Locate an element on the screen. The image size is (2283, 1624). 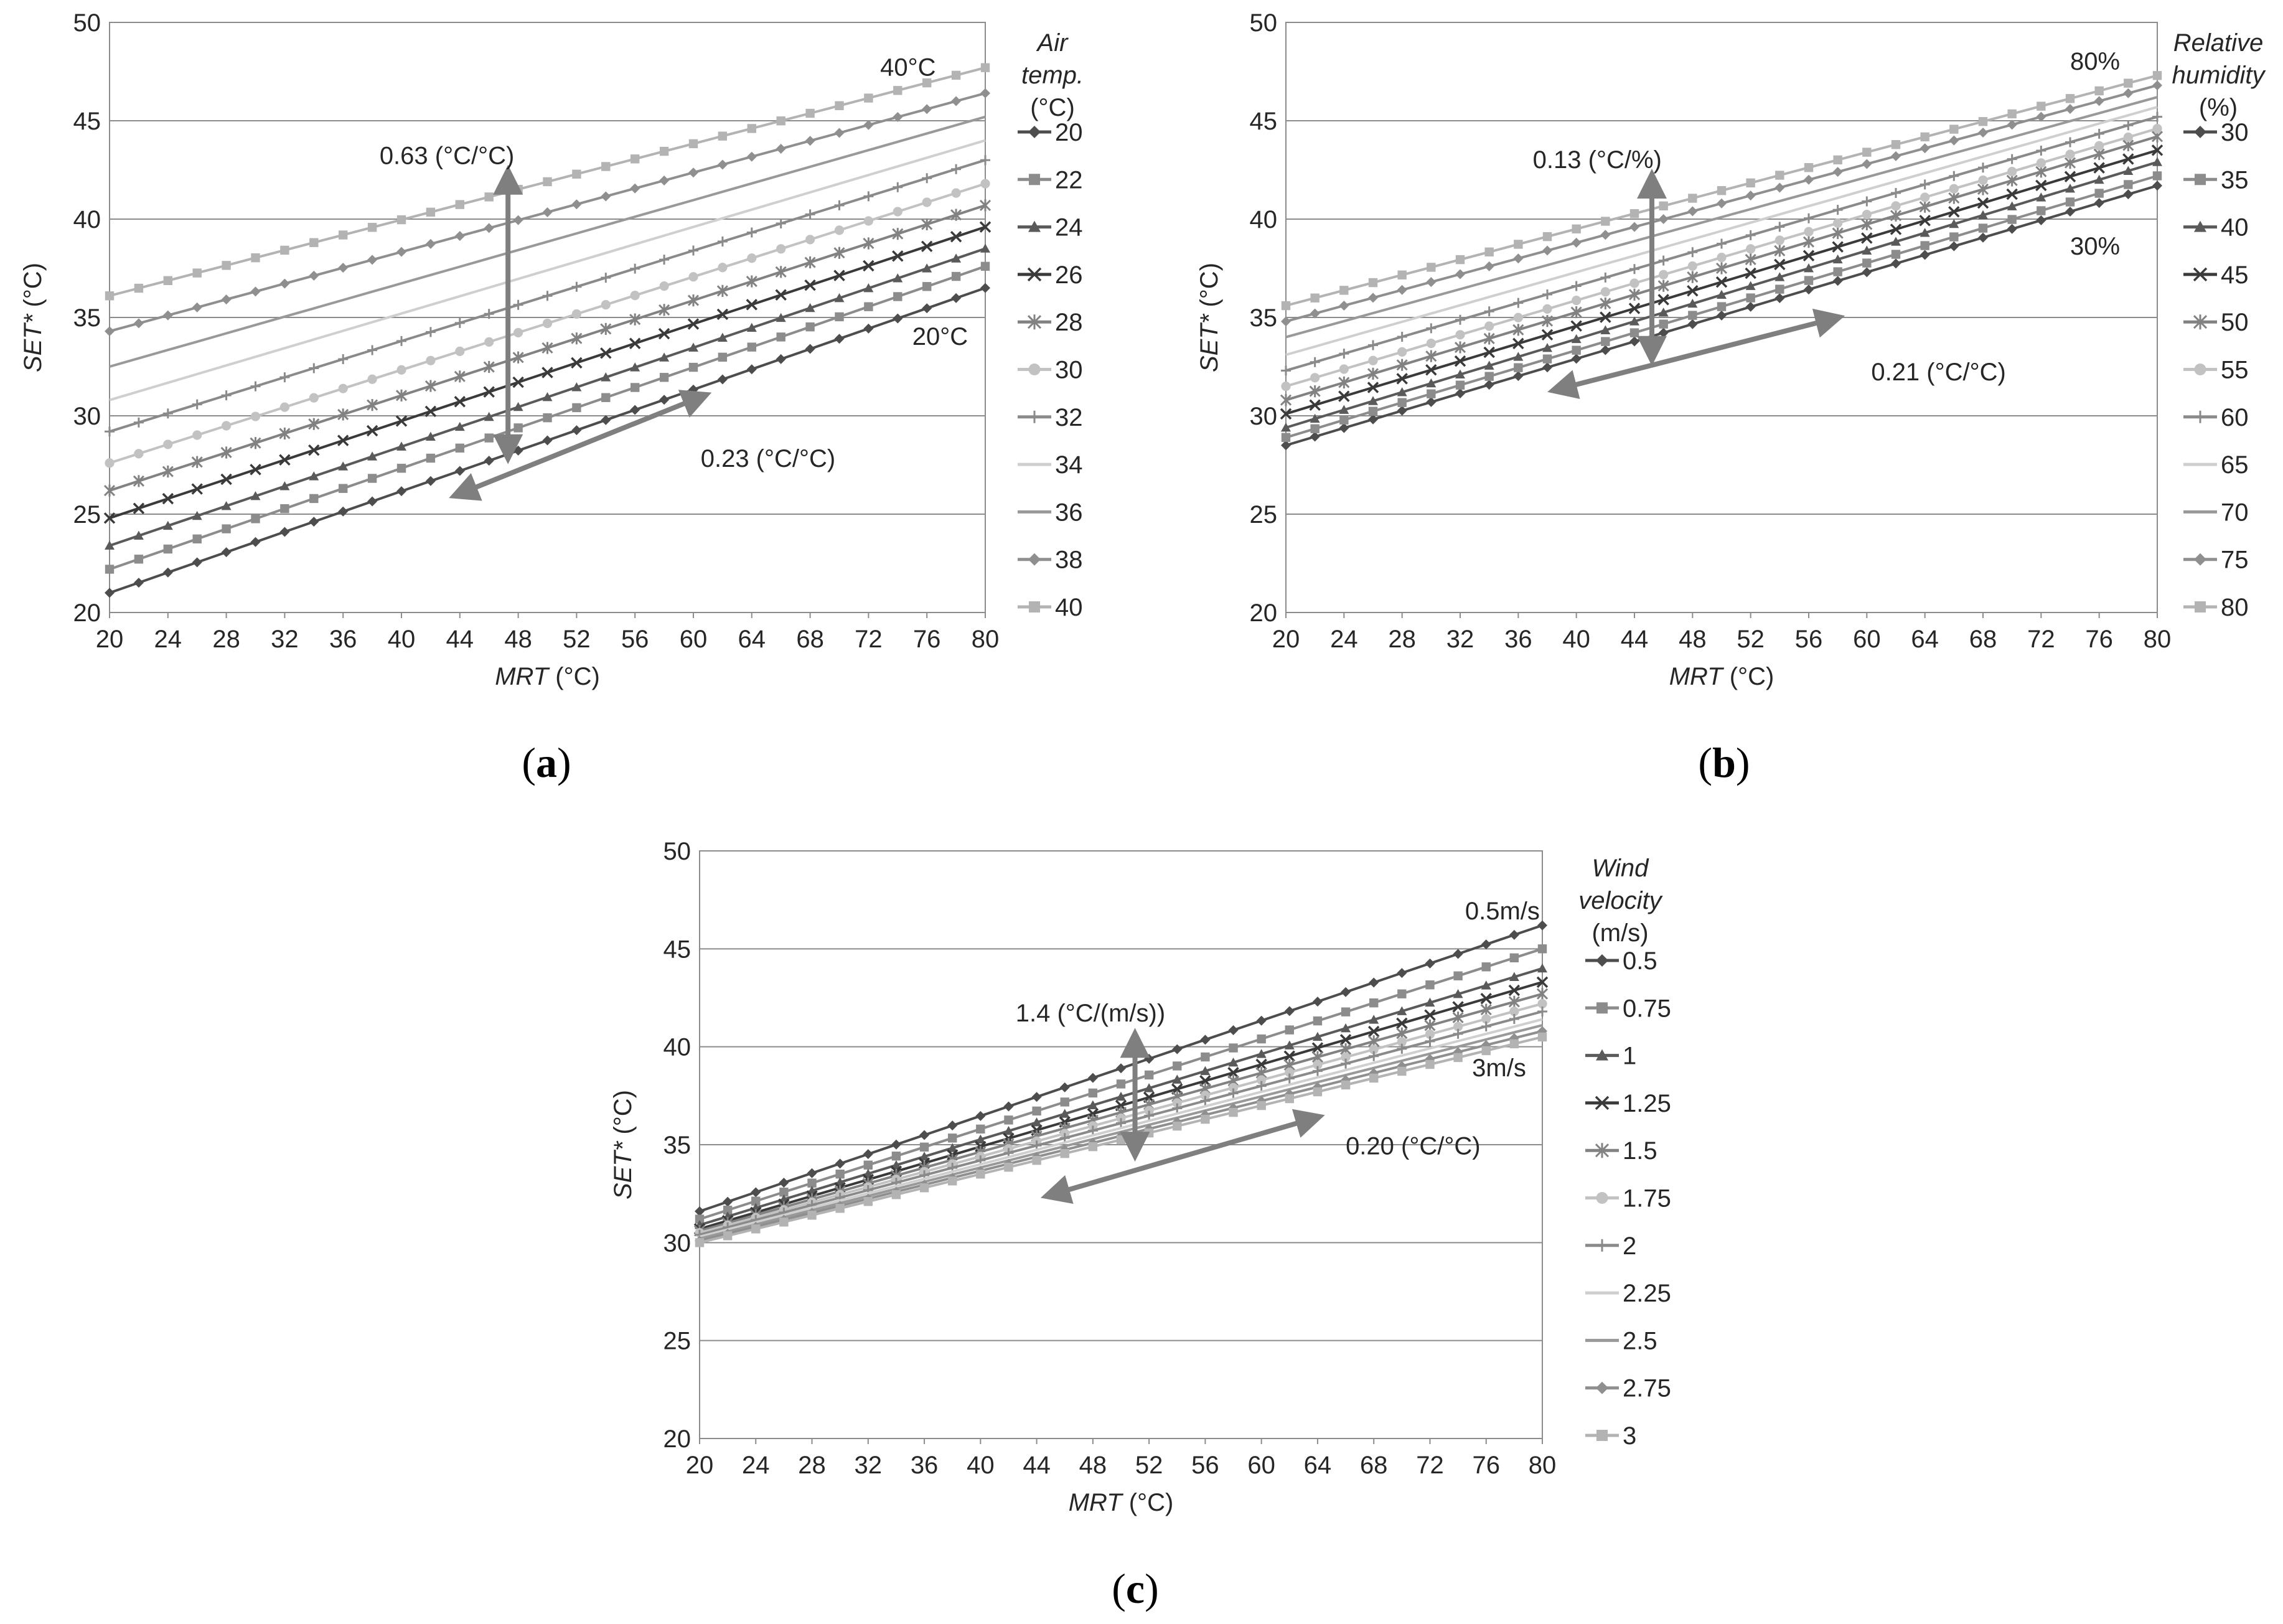
x-tick-label: 32 is located at coordinates (1460, 639).